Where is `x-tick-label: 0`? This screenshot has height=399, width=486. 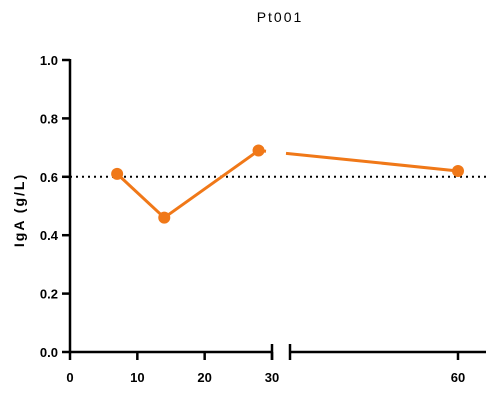
x-tick-label: 0 is located at coordinates (69, 377).